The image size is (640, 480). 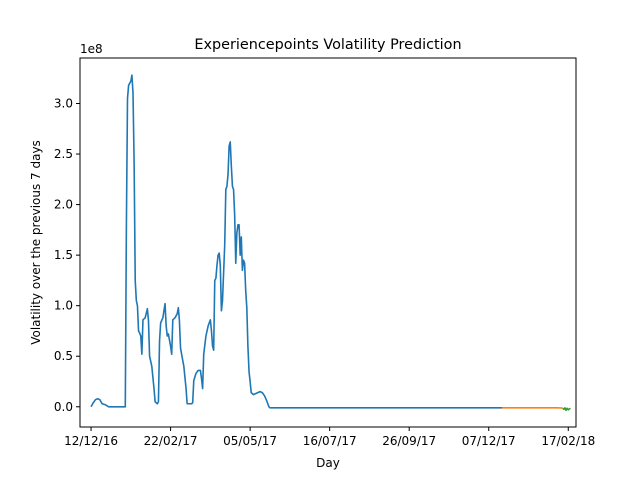 What do you see at coordinates (489, 441) in the screenshot?
I see `x-tick-label: 07/12/17` at bounding box center [489, 441].